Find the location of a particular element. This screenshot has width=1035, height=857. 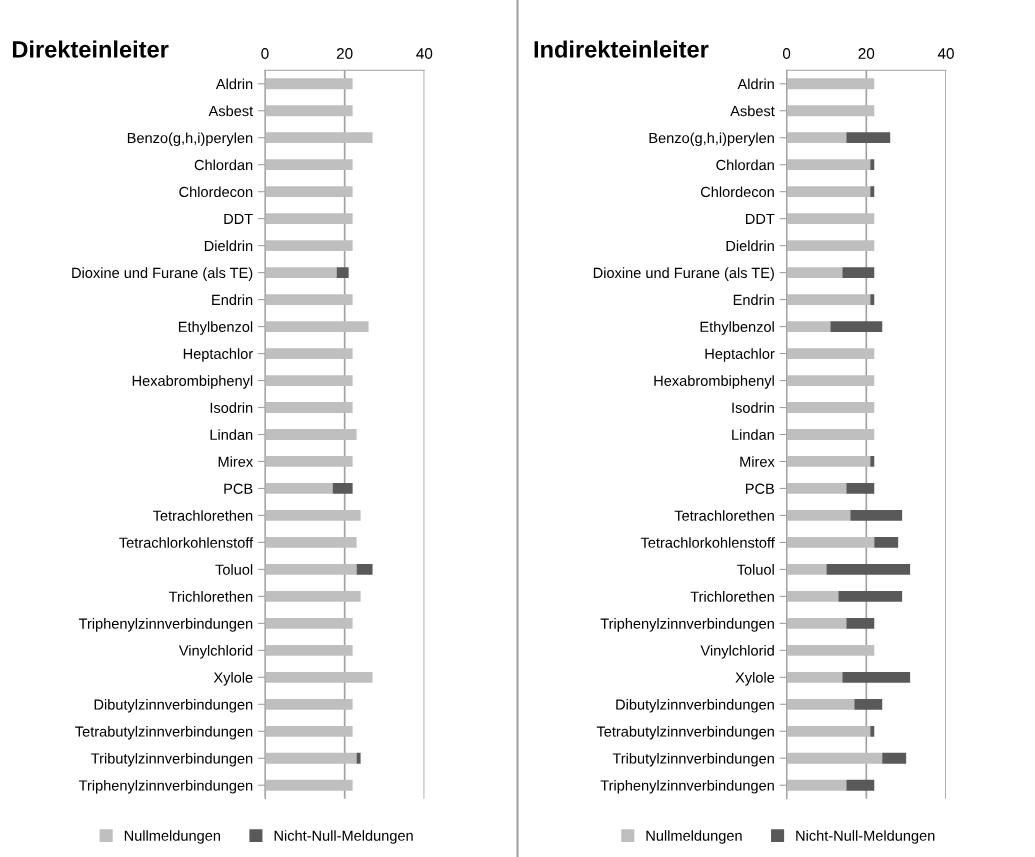

y-tick-label: Trichlorethen is located at coordinates (732, 596).